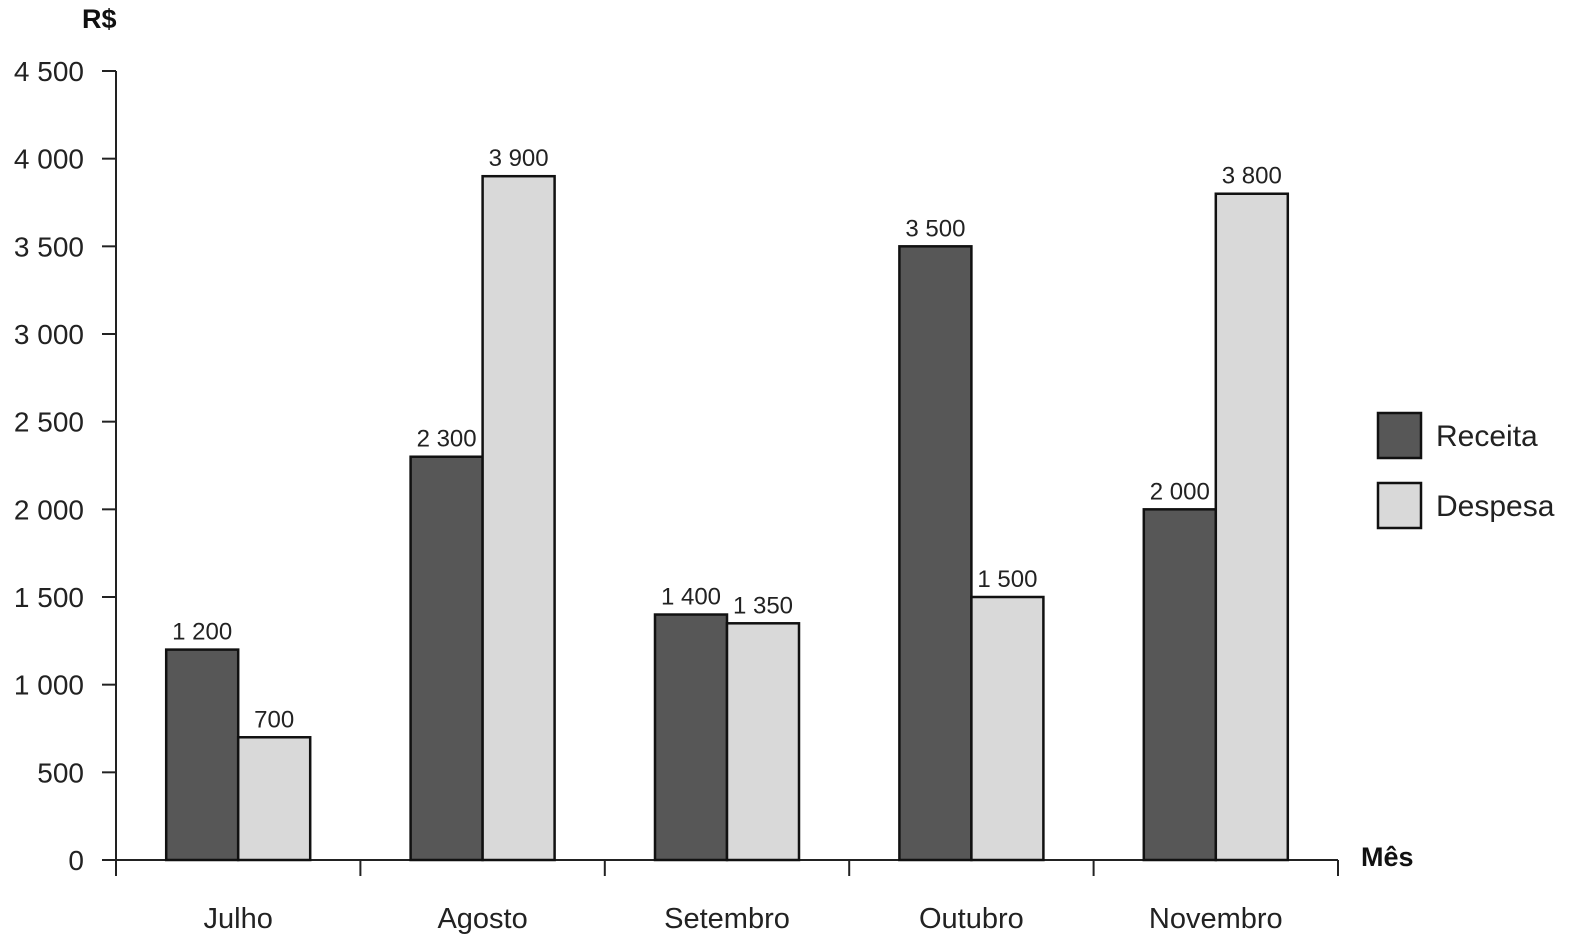  What do you see at coordinates (971, 919) in the screenshot?
I see `category-label-outubro: Outubro` at bounding box center [971, 919].